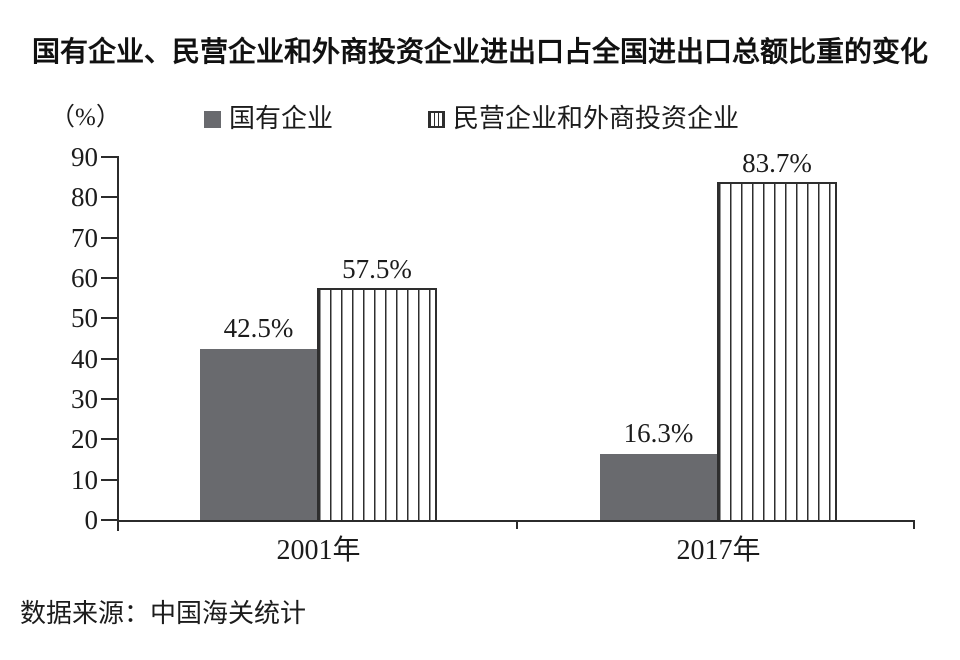 This screenshot has height=660, width=960. Describe the element at coordinates (84, 237) in the screenshot. I see `y-tick-label: 70` at that location.